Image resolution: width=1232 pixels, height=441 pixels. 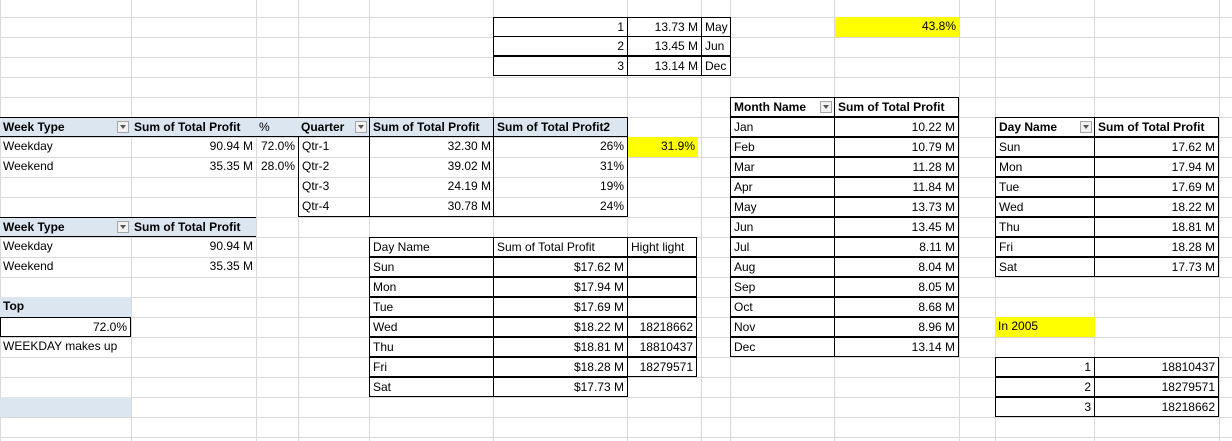 I want to click on month-cell: Mar, so click(x=782, y=167).